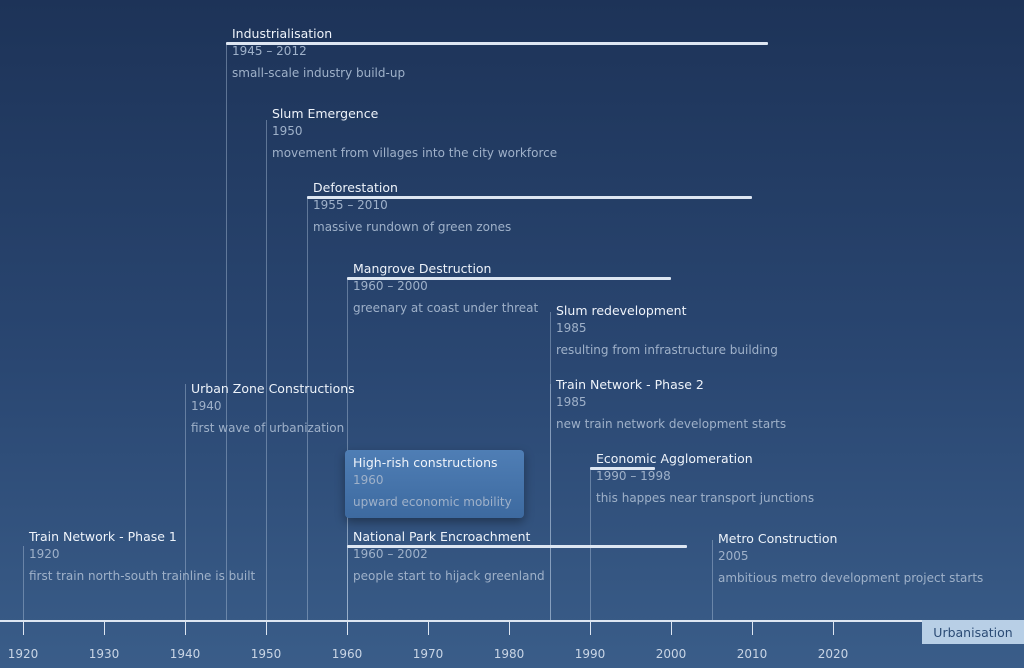  Describe the element at coordinates (282, 33) in the screenshot. I see `event-title: Industrialisation` at that location.